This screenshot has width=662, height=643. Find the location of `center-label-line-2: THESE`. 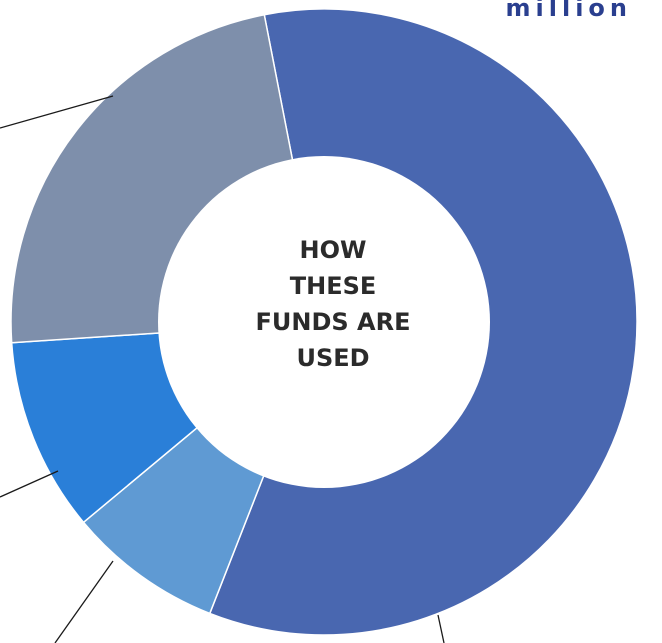

center-label-line-2: THESE is located at coordinates (333, 286).